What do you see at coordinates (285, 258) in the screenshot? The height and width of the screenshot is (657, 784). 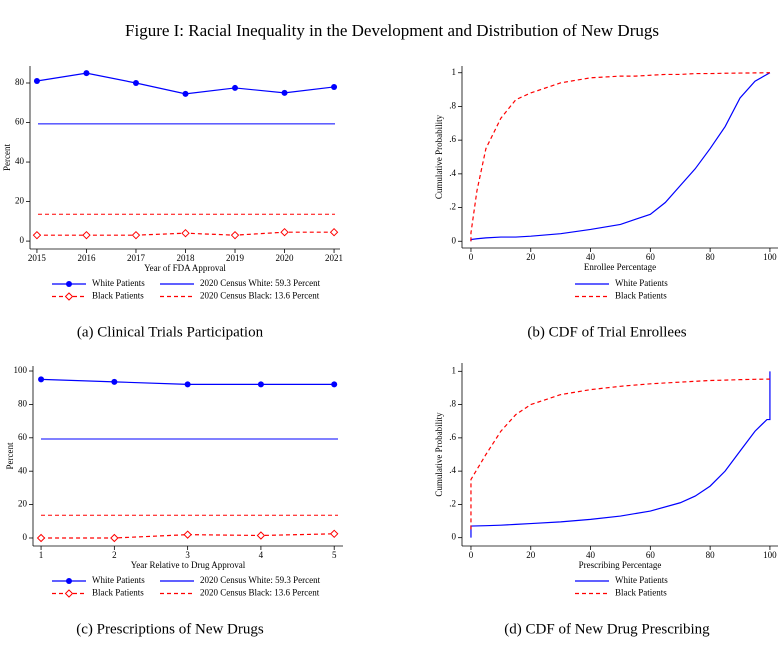 I see `x-tick-label: 2020` at bounding box center [285, 258].